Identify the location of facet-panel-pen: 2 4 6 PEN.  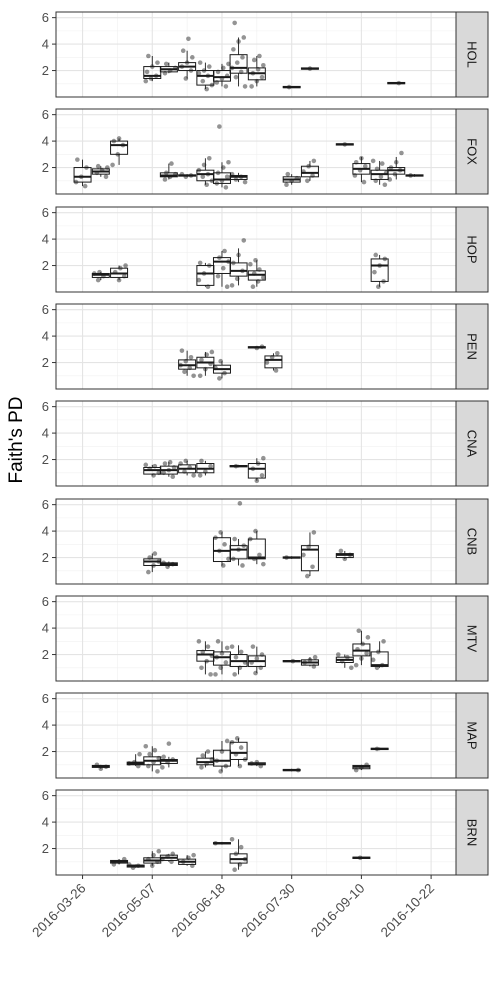
(265, 346).